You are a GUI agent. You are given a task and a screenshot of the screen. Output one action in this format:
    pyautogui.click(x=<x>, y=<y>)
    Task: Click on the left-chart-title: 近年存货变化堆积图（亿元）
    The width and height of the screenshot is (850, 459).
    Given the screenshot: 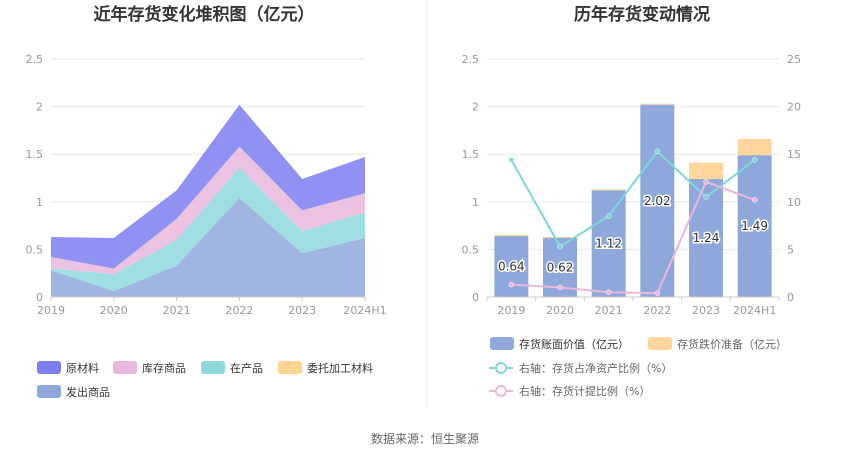 What is the action you would take?
    pyautogui.click(x=204, y=14)
    